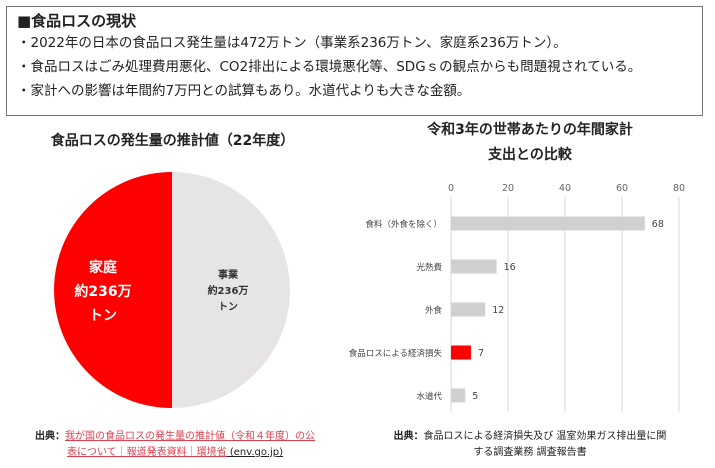 The width and height of the screenshot is (715, 468). Describe the element at coordinates (451, 188) in the screenshot. I see `x-tick-label: 0` at that location.